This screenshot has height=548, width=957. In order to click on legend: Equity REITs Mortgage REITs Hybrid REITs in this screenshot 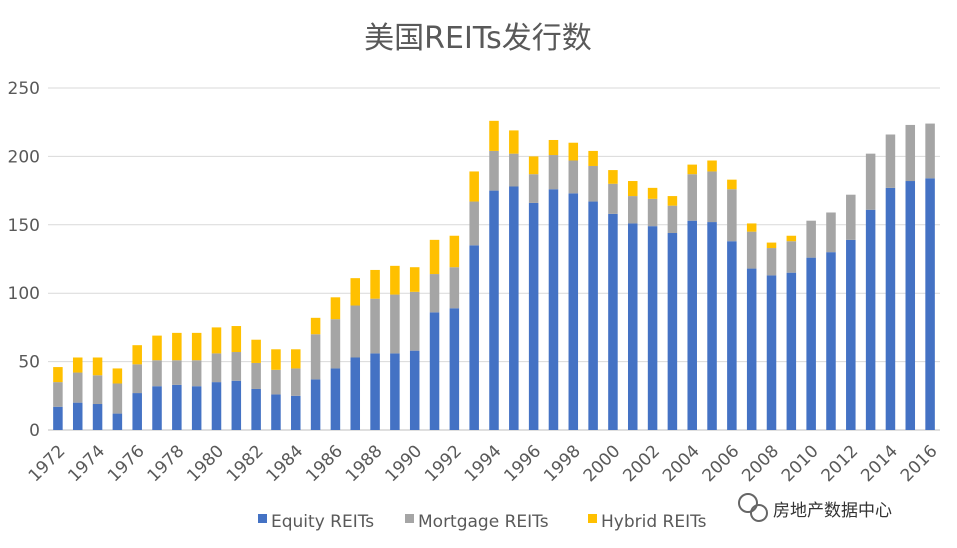, I will do `click(482, 522)`.